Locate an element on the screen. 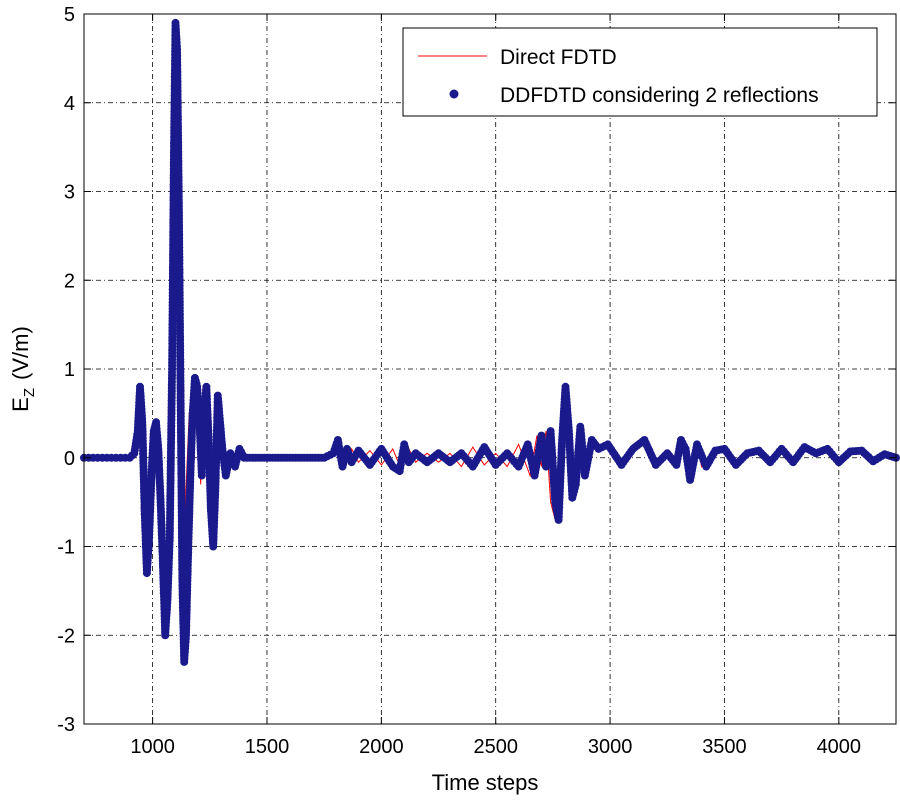  y-tick-label: -3 is located at coordinates (66, 725).